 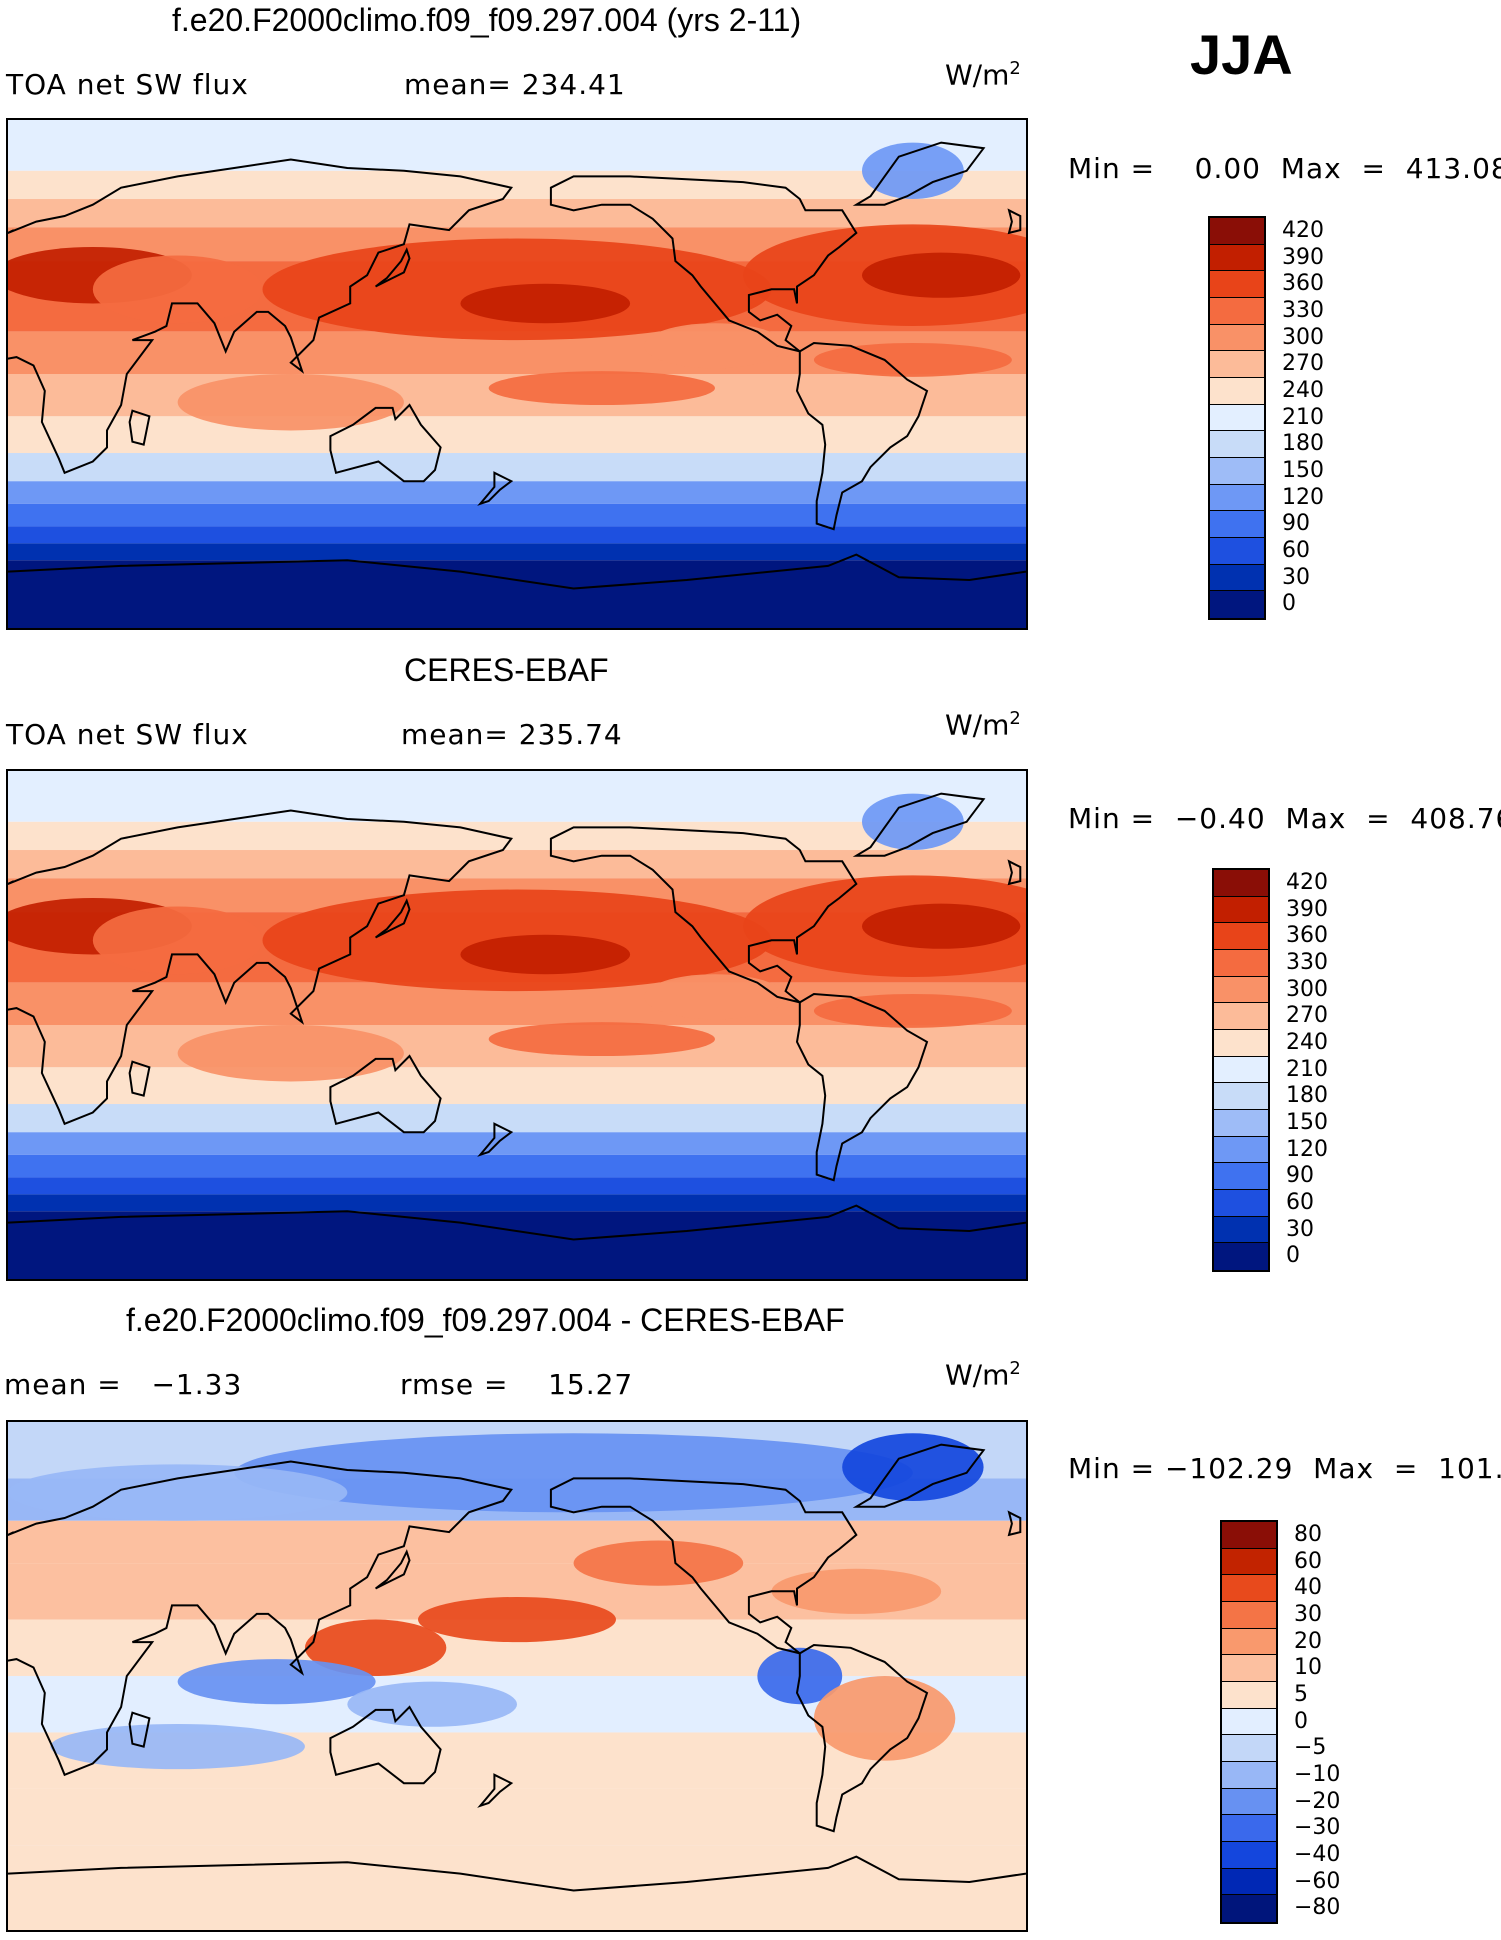 I want to click on colorbar-tick-label: 300, so click(x=1303, y=337).